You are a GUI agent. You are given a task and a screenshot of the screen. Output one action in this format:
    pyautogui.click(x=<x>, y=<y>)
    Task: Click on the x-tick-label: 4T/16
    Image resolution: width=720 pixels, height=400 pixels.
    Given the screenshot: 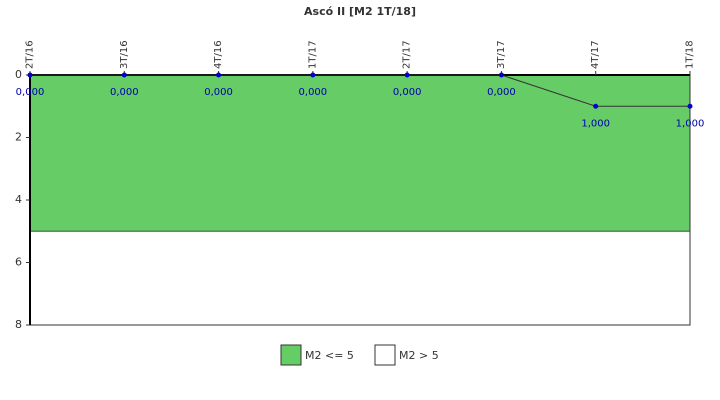 What is the action you would take?
    pyautogui.click(x=218, y=54)
    